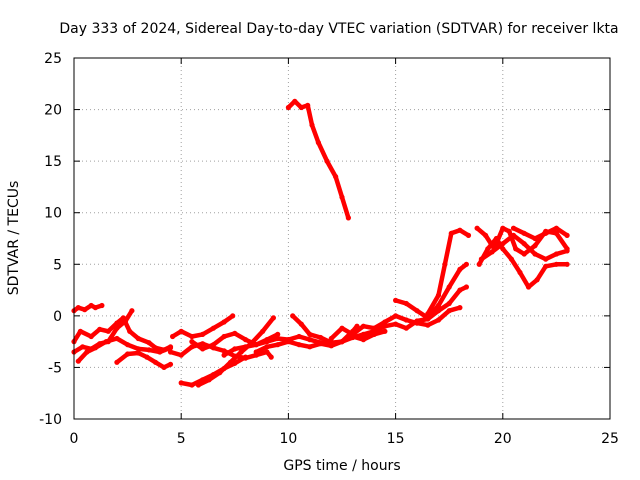  I want to click on y-tick-label: 5, so click(57, 265).